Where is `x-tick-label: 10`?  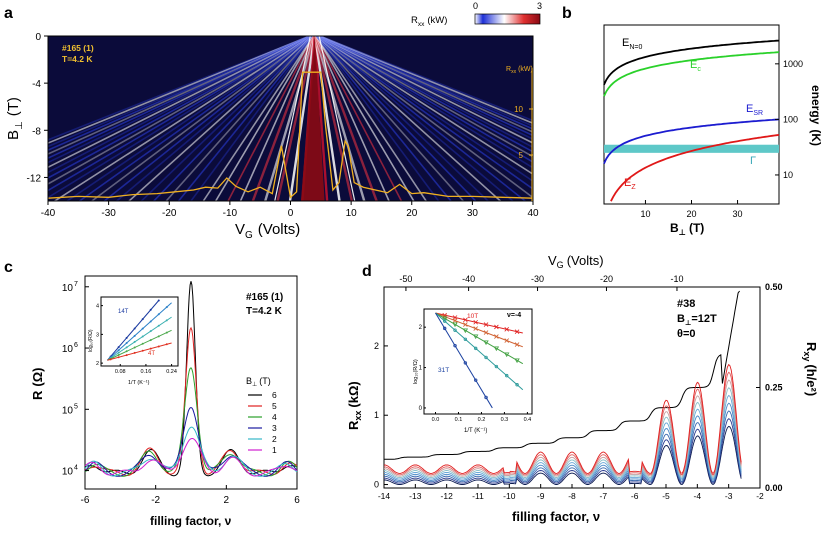
x-tick-label: 10 is located at coordinates (645, 214).